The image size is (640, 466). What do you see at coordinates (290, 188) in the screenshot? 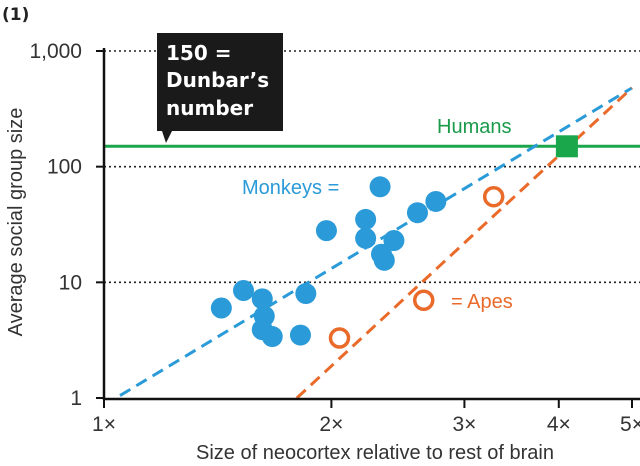
I see `monkeys-legend-label: Monkeys =` at bounding box center [290, 188].